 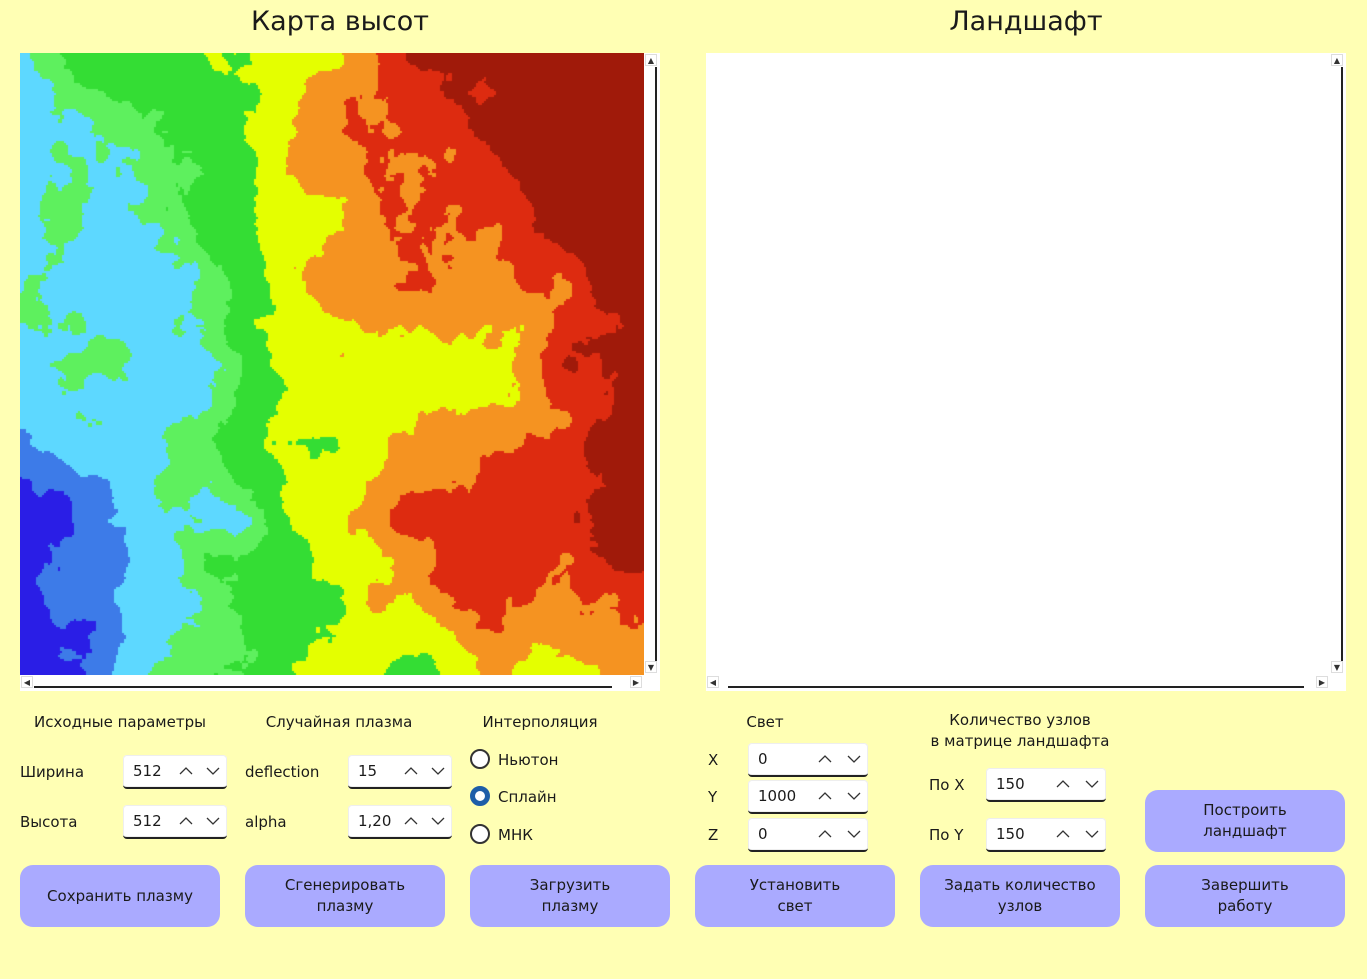 What do you see at coordinates (651, 364) in the screenshot?
I see `heightmap-vscroll: ▲ ▼` at bounding box center [651, 364].